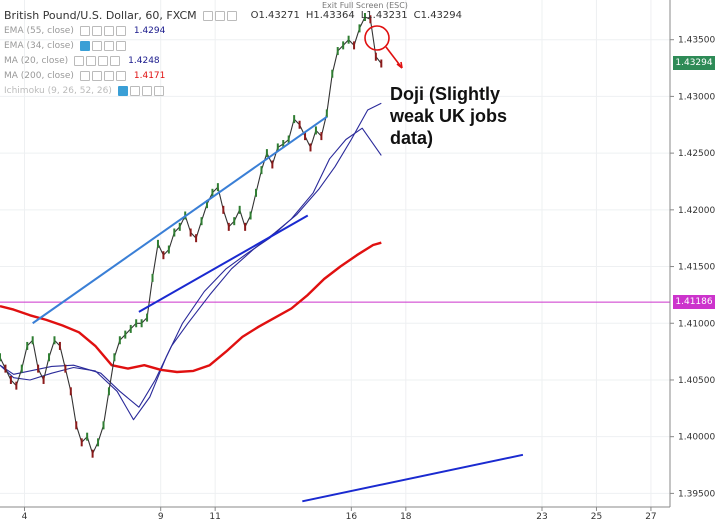  What do you see at coordinates (696, 97) in the screenshot?
I see `y-tick-label: 1.43000` at bounding box center [696, 97].